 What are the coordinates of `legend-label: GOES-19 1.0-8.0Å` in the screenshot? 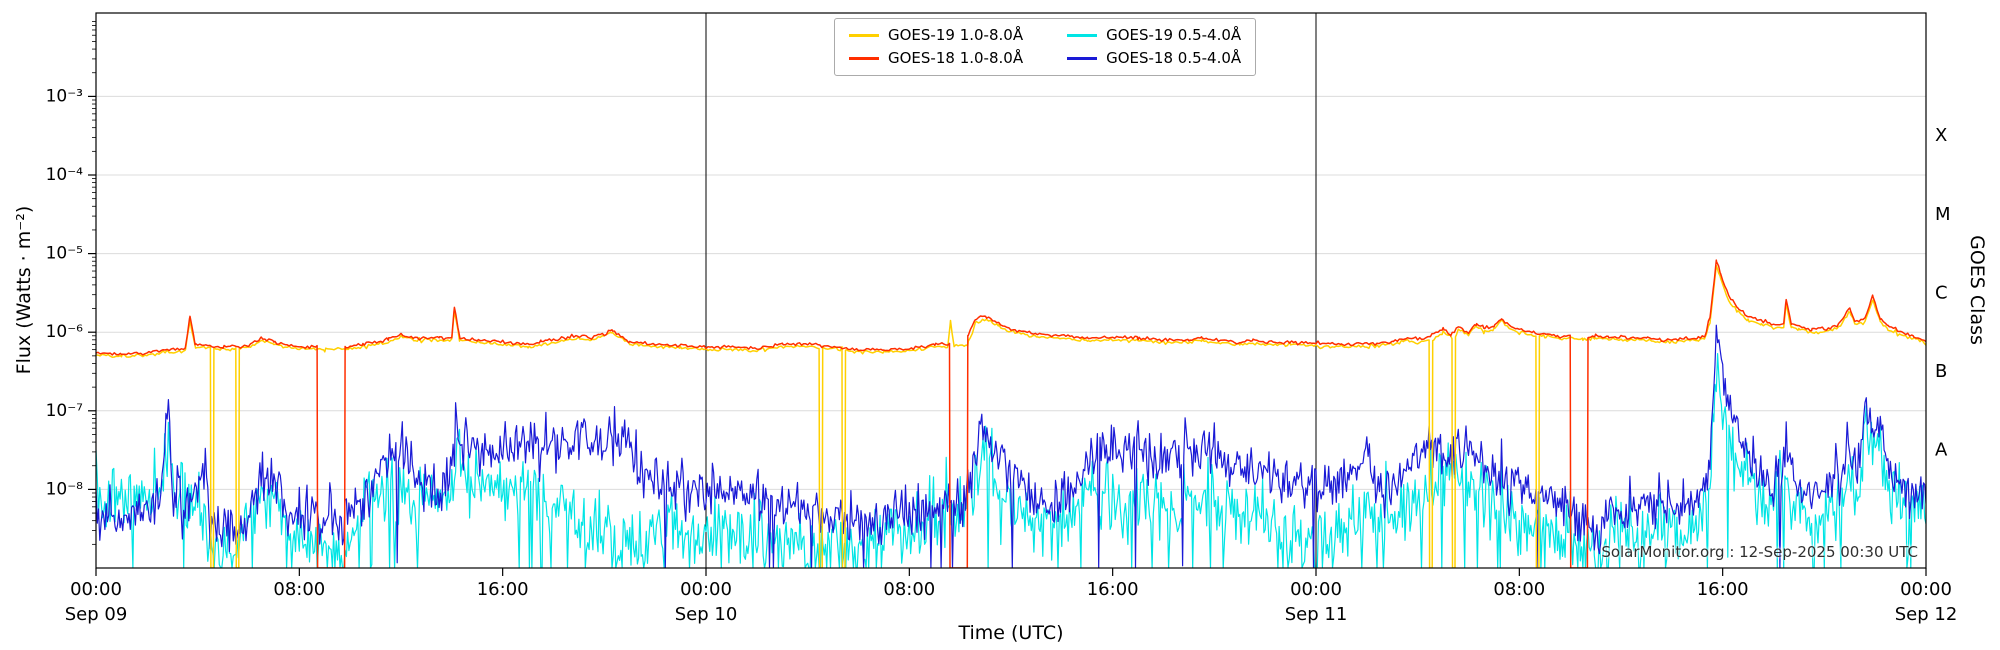 It's located at (956, 35).